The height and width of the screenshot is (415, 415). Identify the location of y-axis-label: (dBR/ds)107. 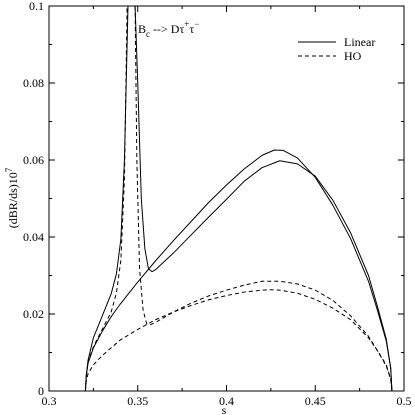
(12, 197).